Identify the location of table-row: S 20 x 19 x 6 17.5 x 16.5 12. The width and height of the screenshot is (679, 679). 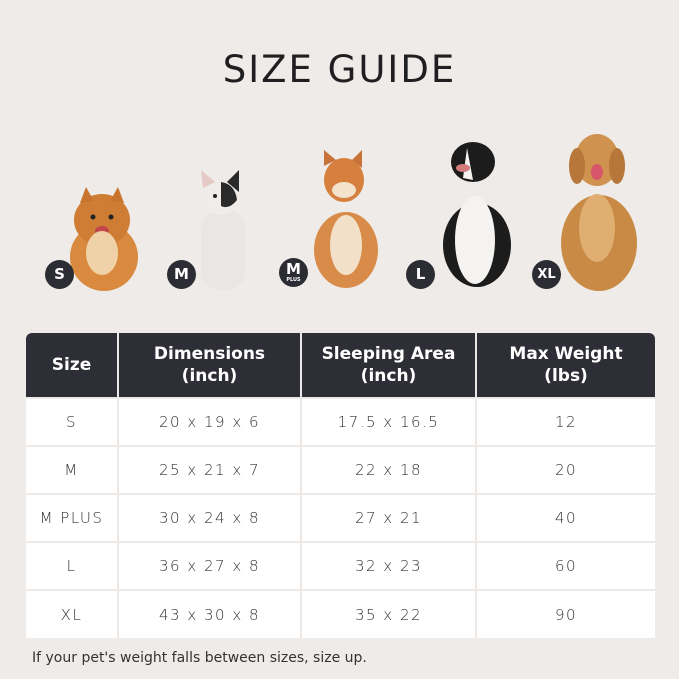
(340, 421).